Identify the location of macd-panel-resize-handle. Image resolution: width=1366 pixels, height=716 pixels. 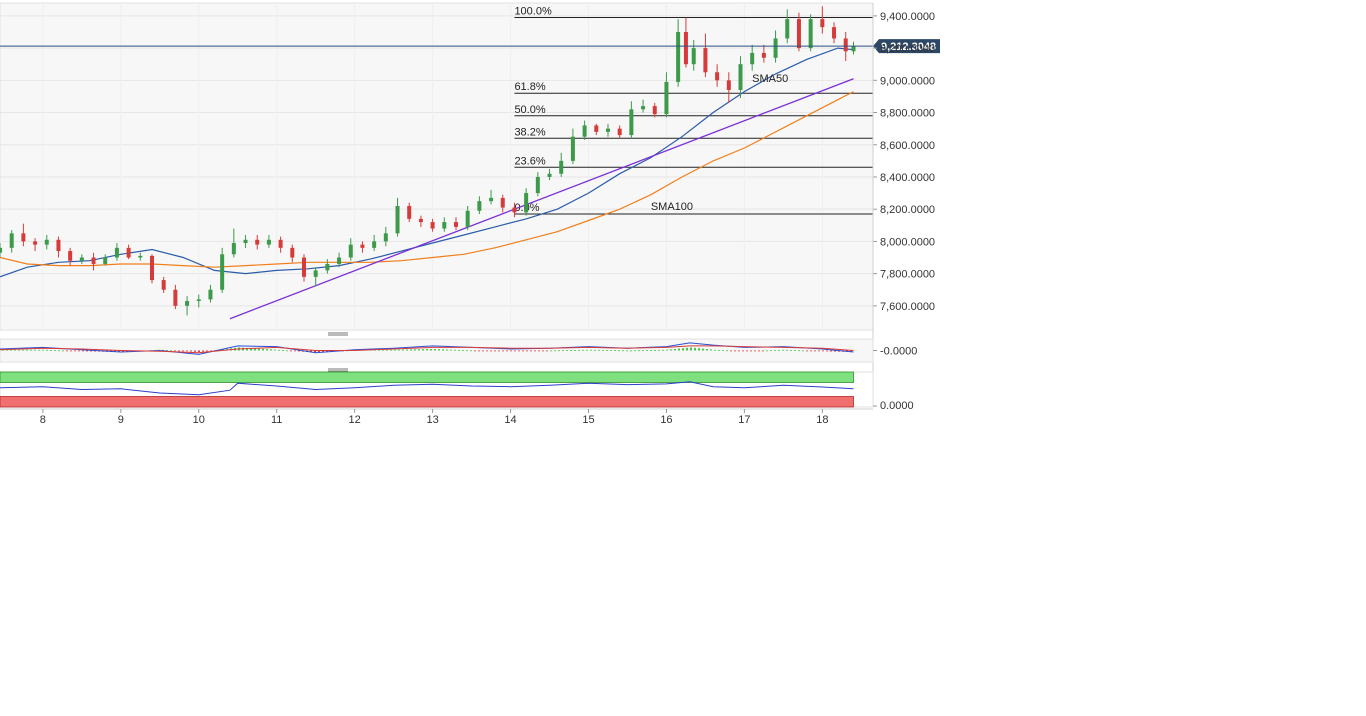
(338, 370).